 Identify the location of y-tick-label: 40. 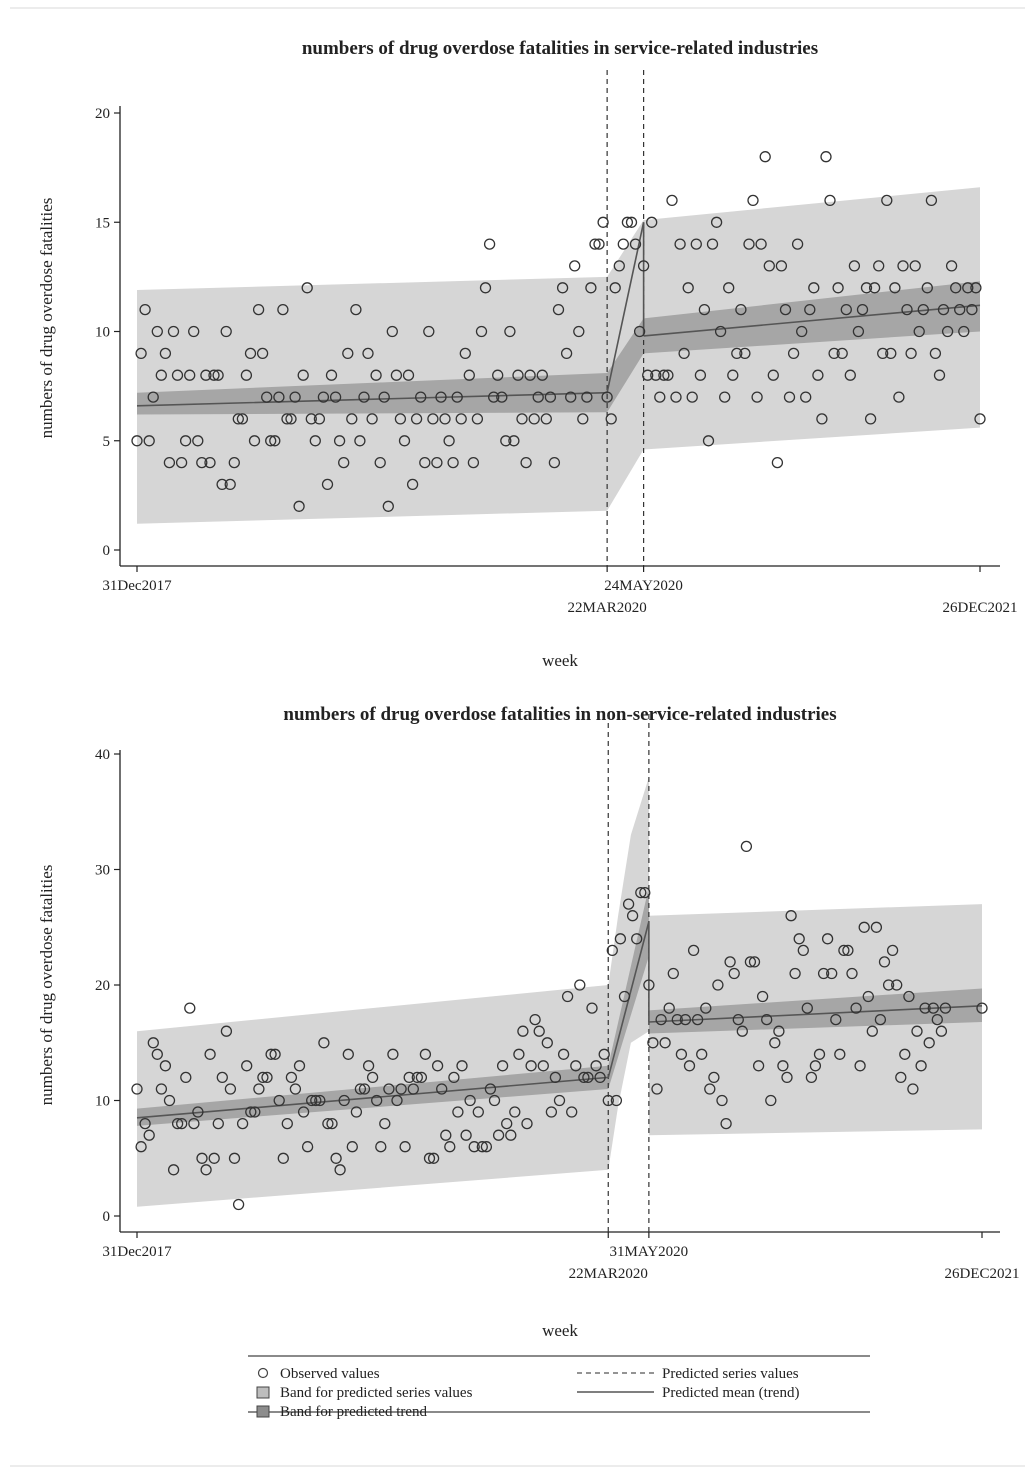
(102, 755).